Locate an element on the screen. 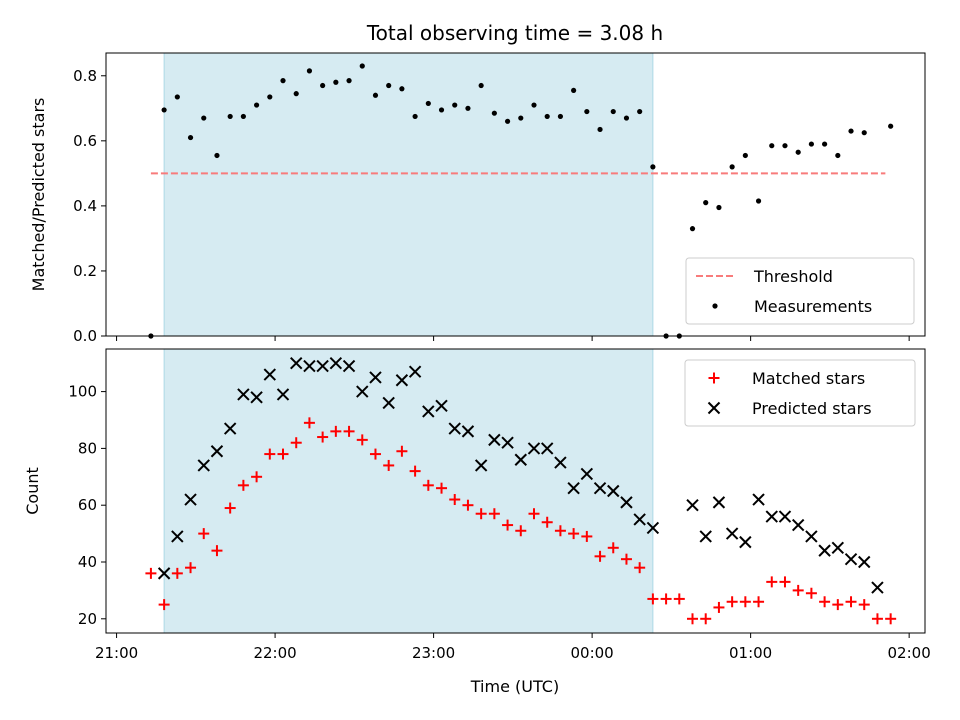  legend-predicted-label: Predicted stars is located at coordinates (812, 408).